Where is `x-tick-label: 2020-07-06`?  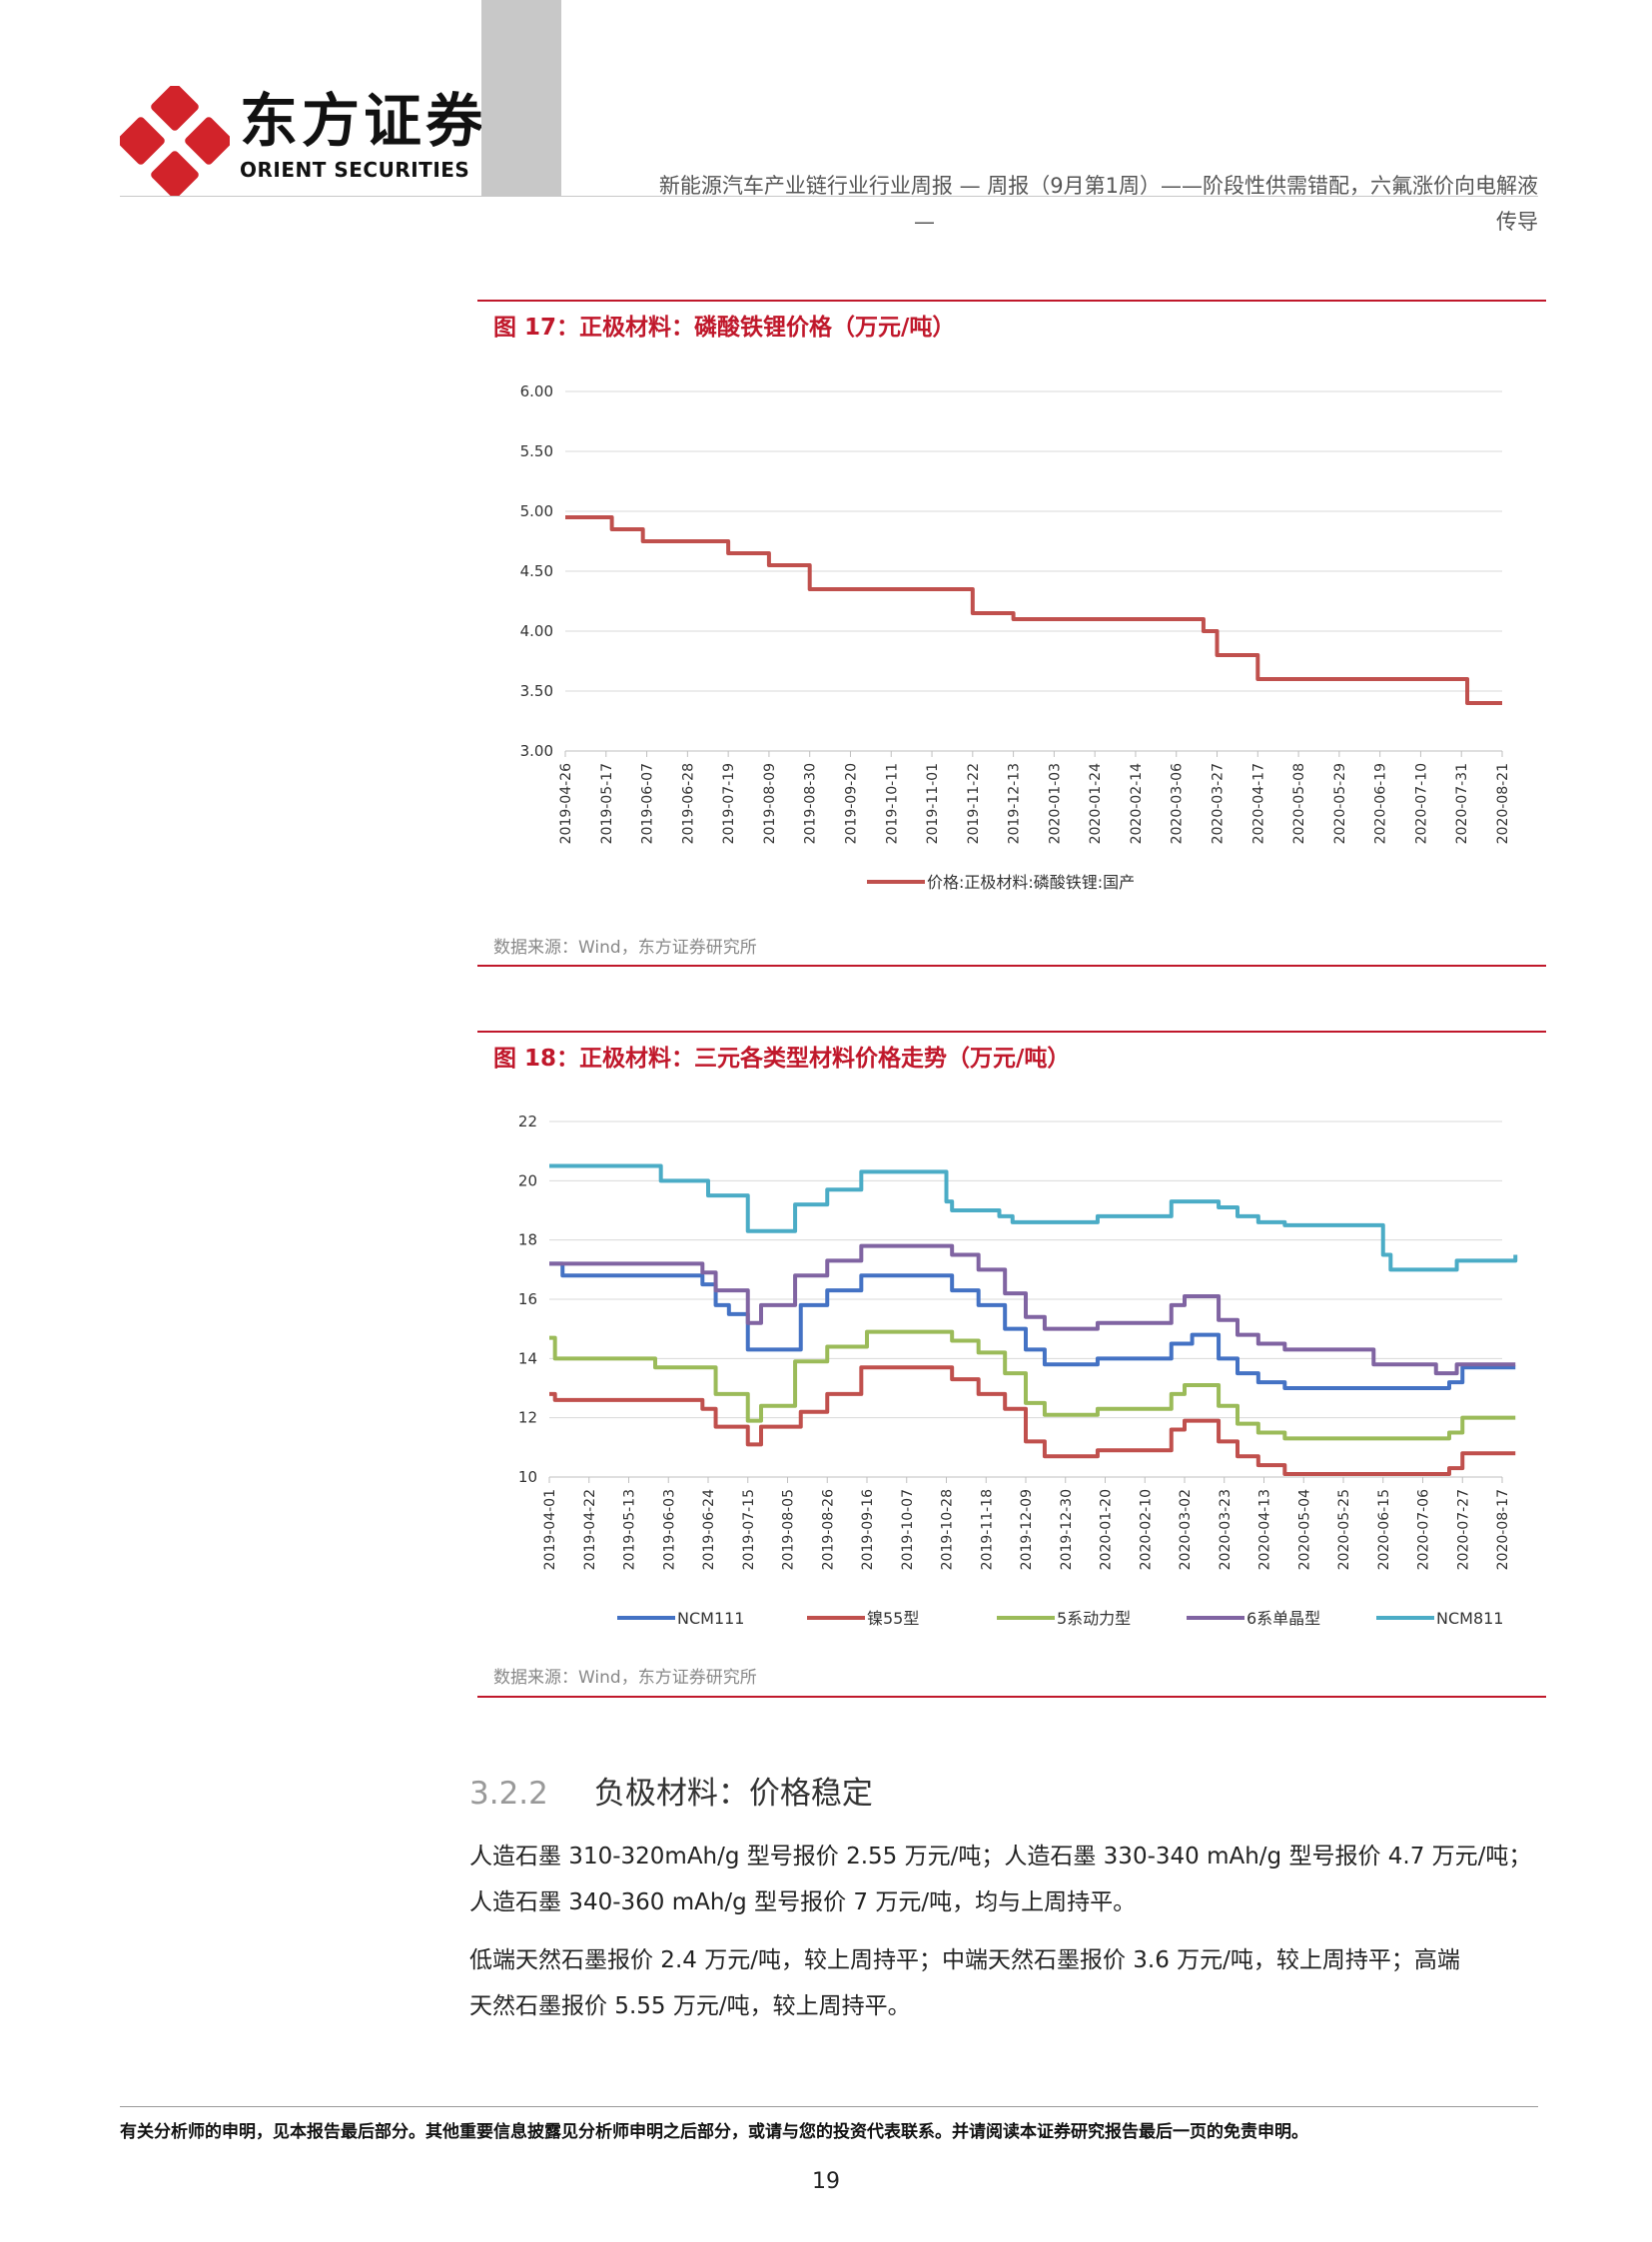 x-tick-label: 2020-07-06 is located at coordinates (1424, 1529).